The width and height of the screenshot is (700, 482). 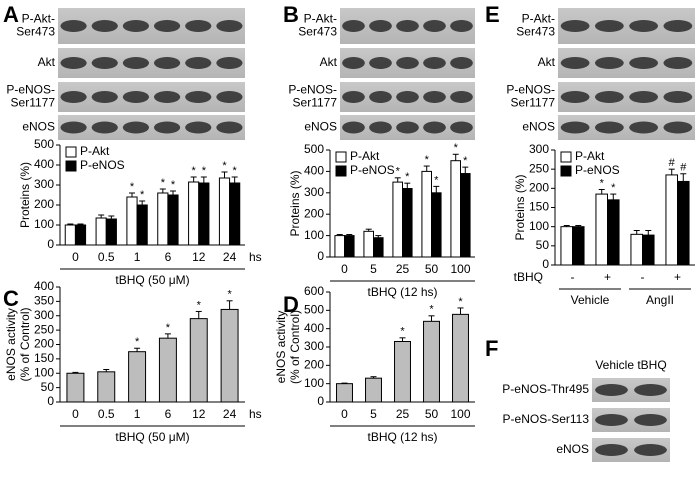 I want to click on y-tick-label: 400, so click(x=44, y=286).